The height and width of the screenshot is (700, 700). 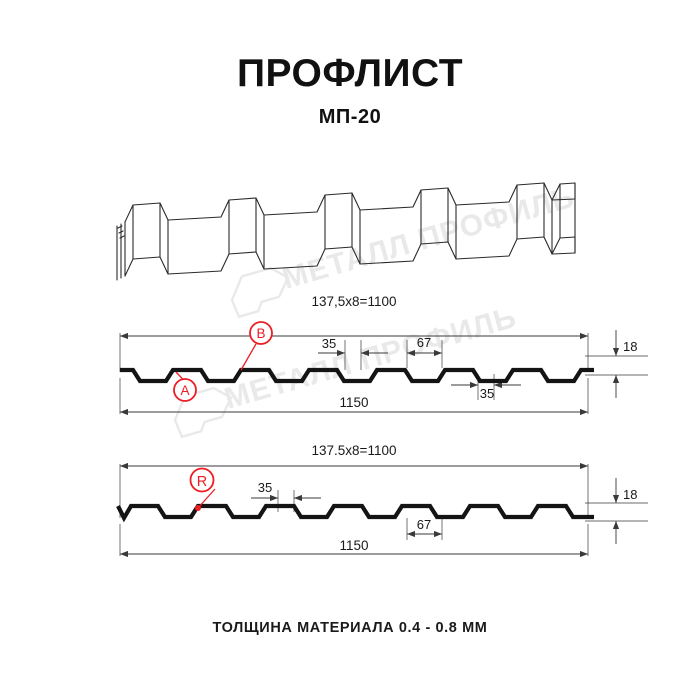 What do you see at coordinates (354, 301) in the screenshot?
I see `dim-pitch-top-label: 137,5x8=1100` at bounding box center [354, 301].